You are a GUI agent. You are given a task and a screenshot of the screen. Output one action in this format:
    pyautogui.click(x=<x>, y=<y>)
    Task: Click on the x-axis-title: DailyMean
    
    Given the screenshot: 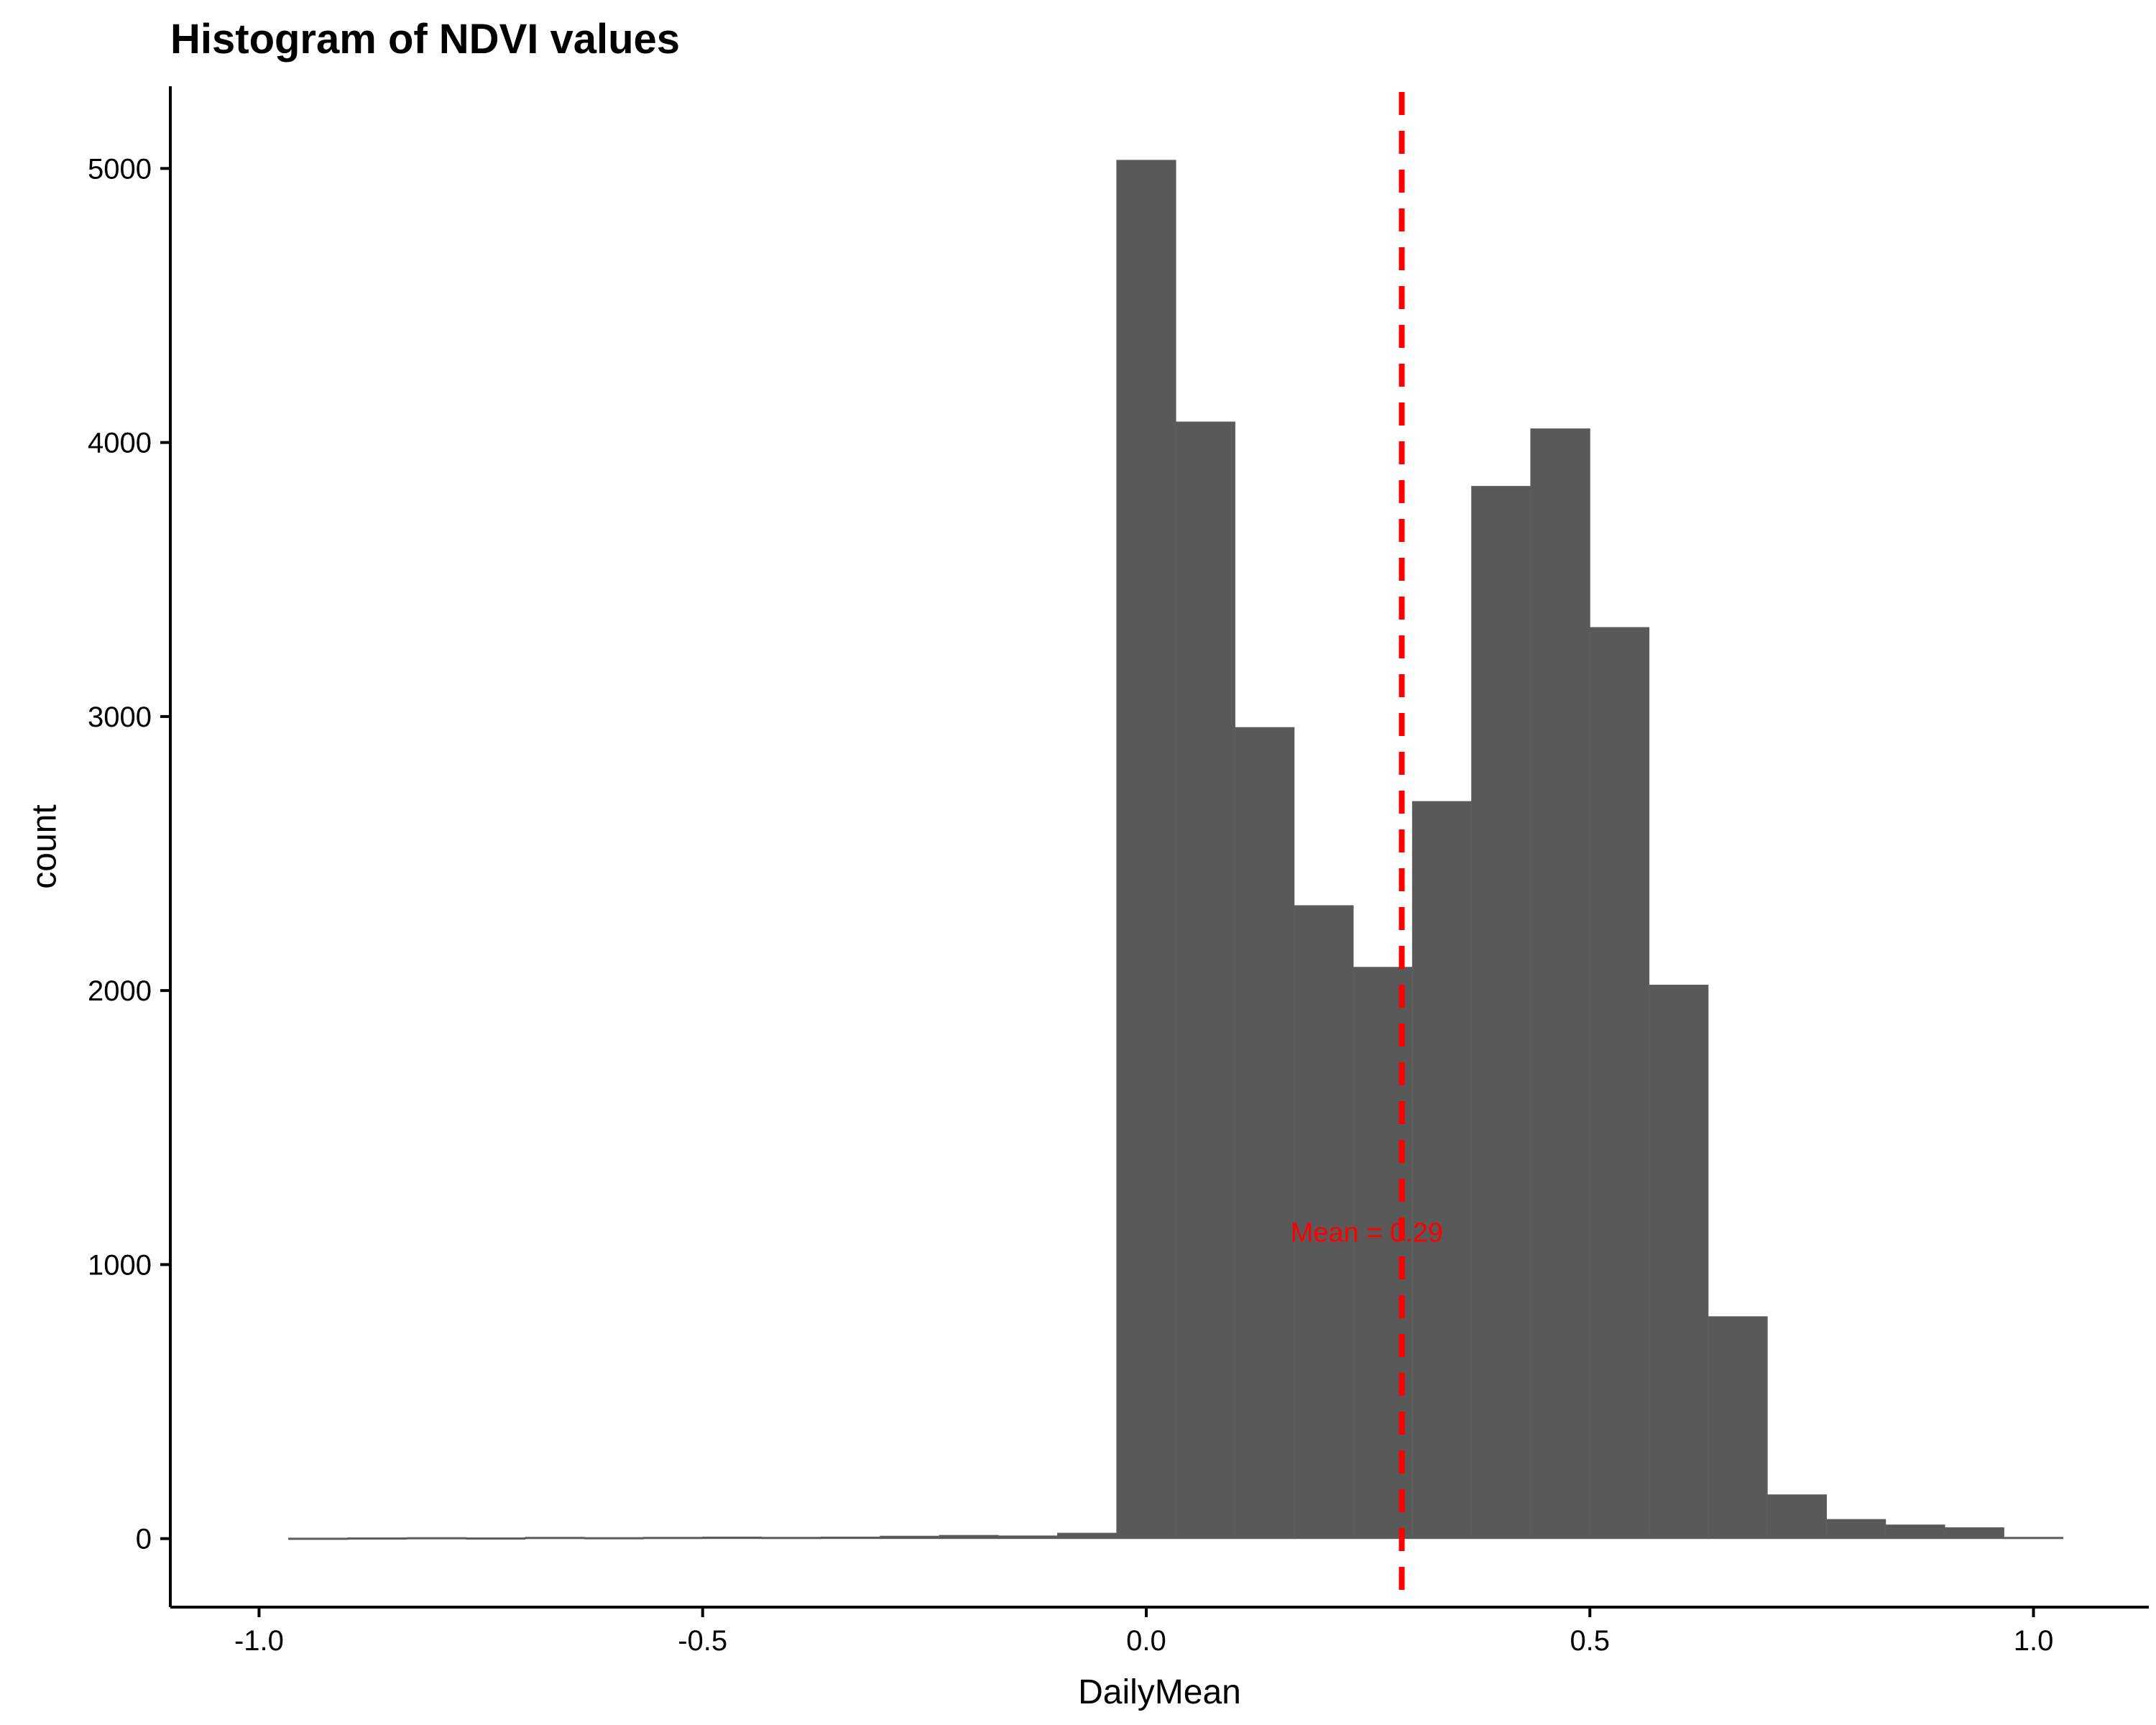 What is the action you would take?
    pyautogui.click(x=1159, y=1692)
    